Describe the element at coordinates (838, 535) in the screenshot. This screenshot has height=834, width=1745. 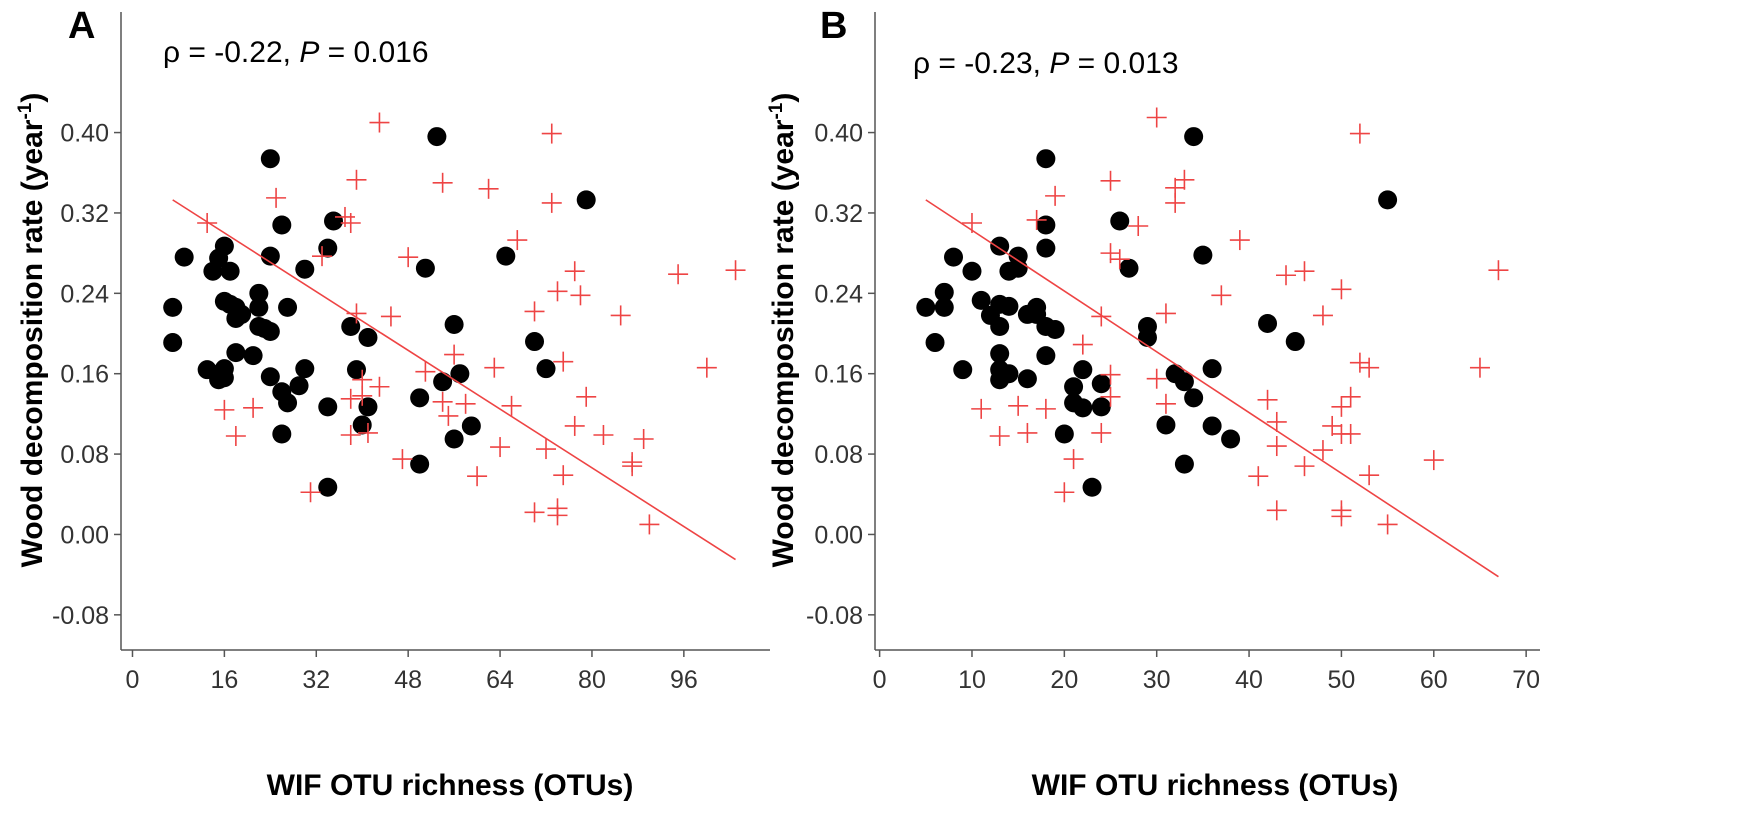
I see `y-tick-label: 0.00` at that location.